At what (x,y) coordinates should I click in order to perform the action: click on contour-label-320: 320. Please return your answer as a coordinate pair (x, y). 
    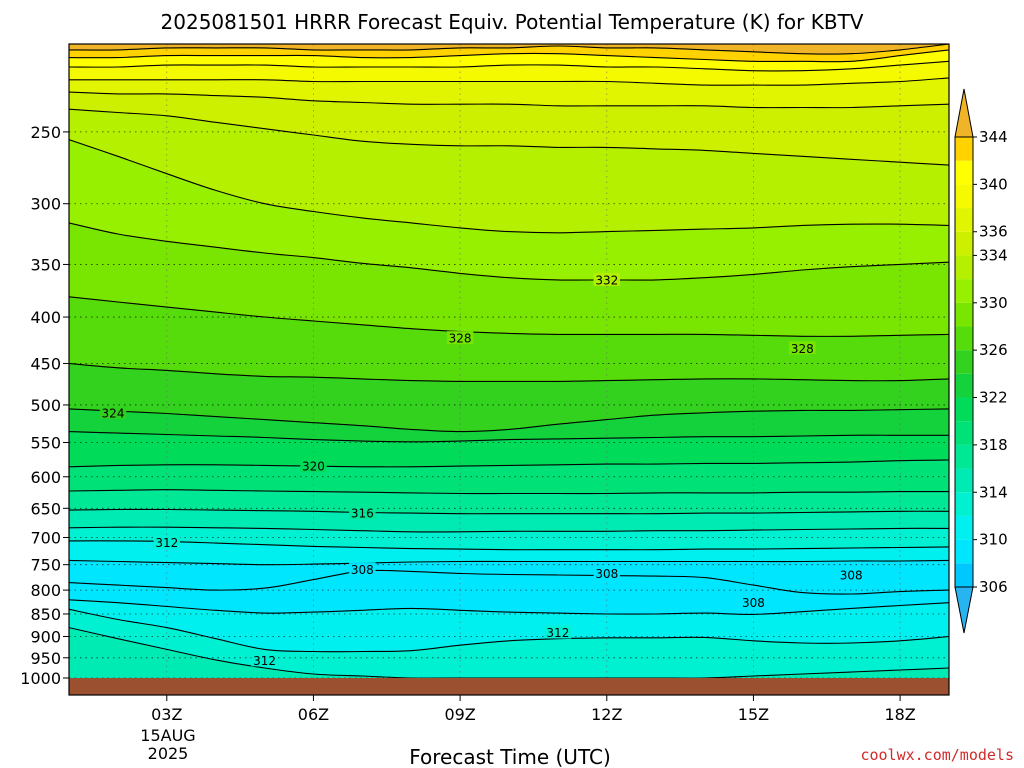
    Looking at the image, I should click on (313, 466).